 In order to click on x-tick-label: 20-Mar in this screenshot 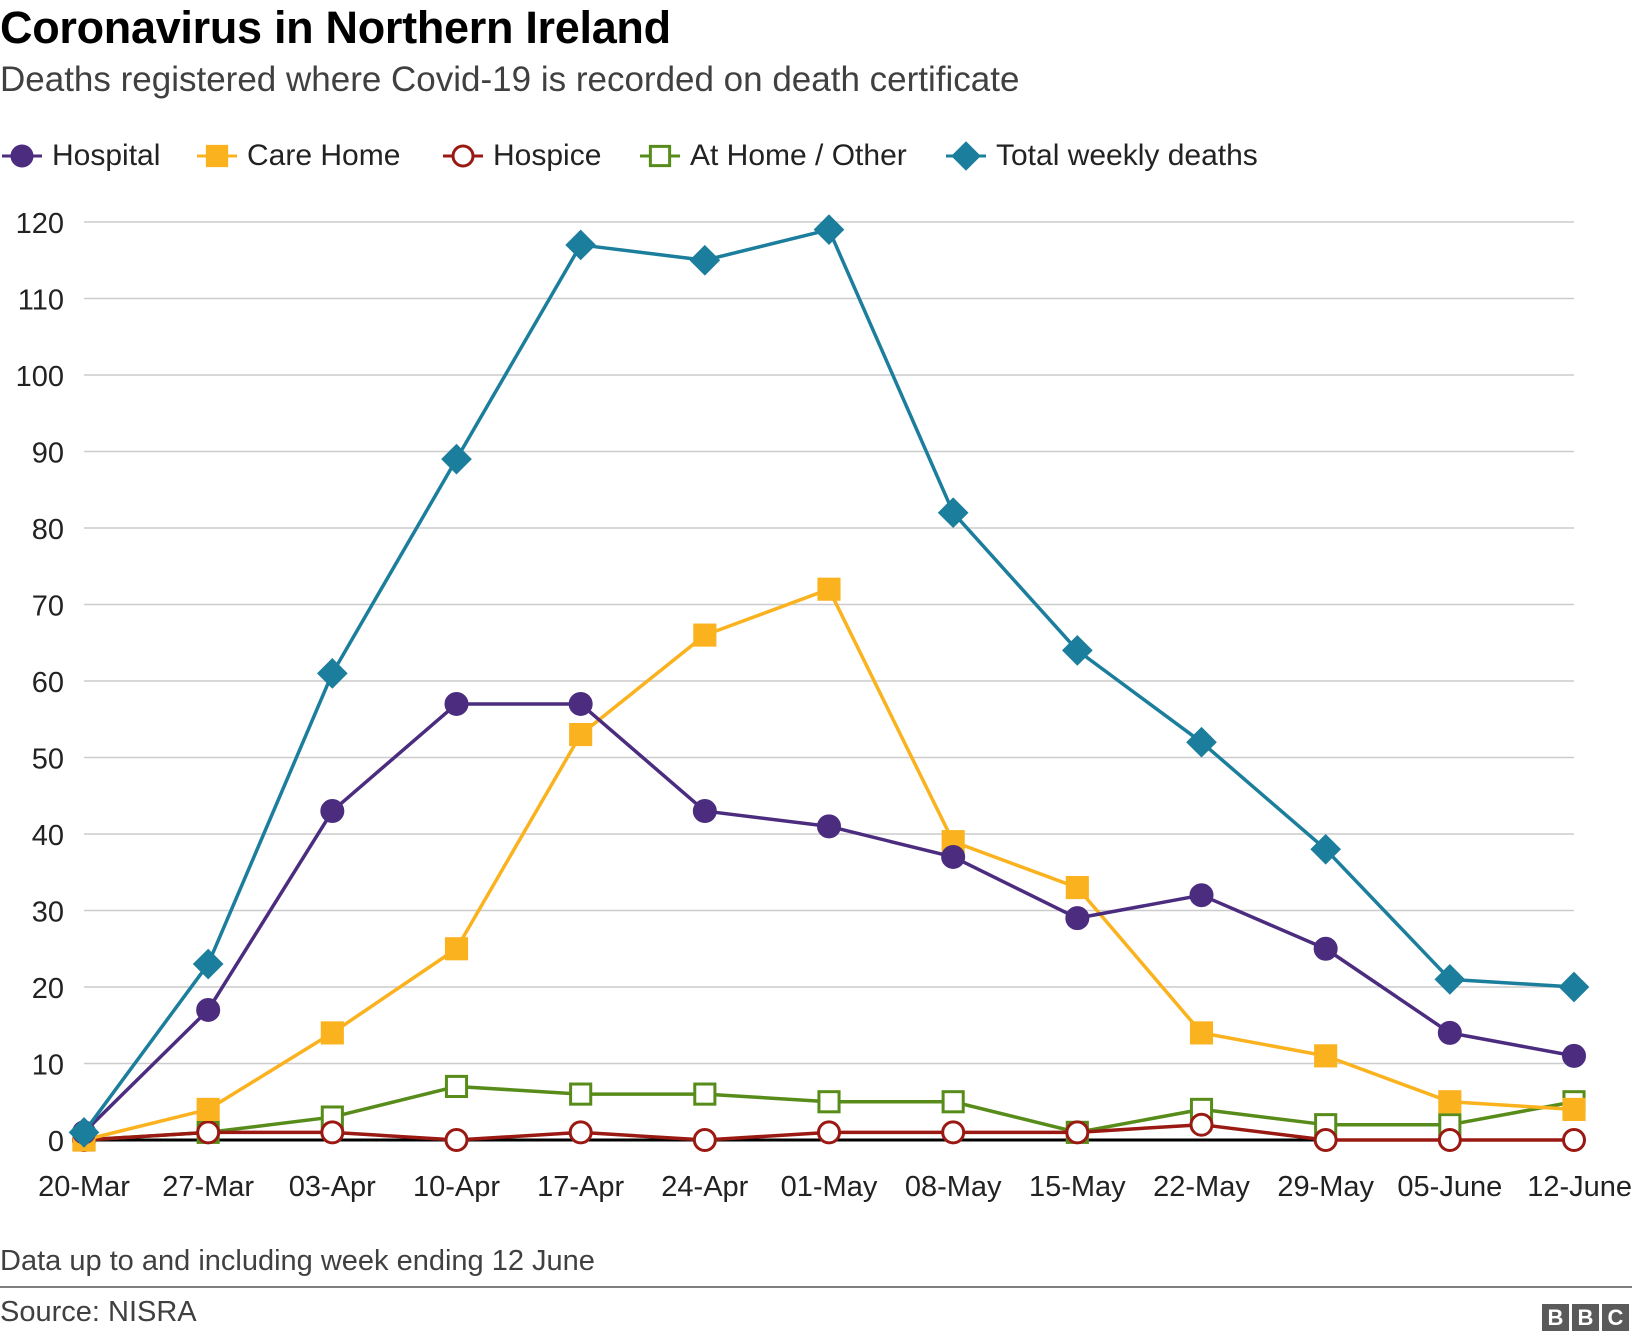, I will do `click(84, 1187)`.